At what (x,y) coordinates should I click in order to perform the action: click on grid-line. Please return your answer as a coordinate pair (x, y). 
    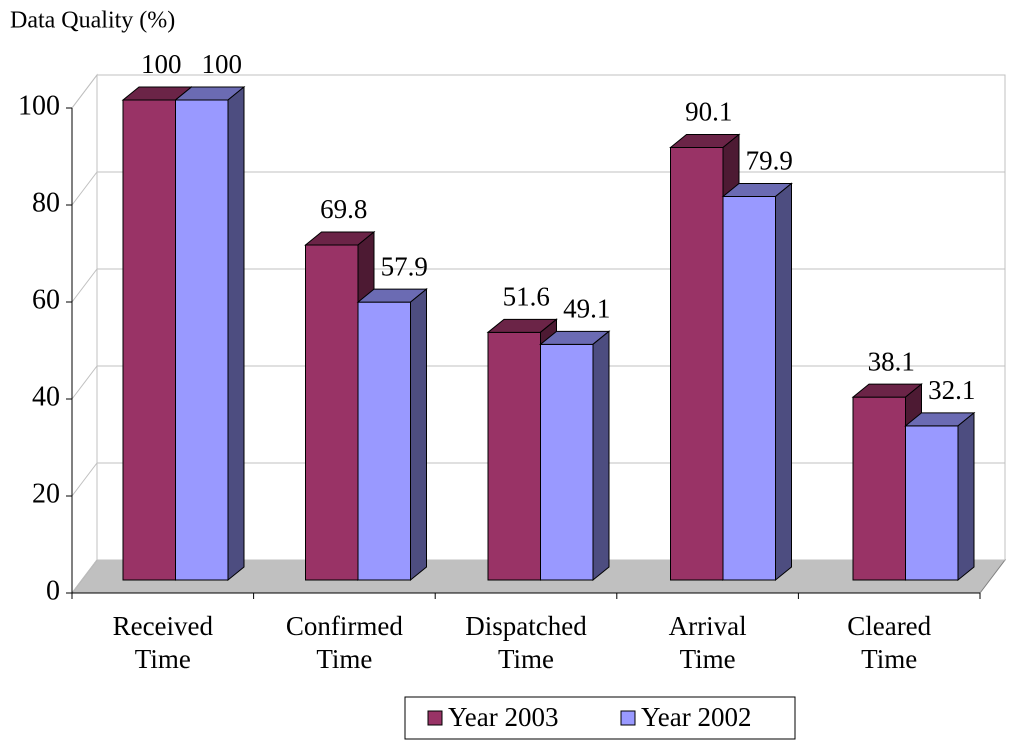
    Looking at the image, I should click on (538, 91).